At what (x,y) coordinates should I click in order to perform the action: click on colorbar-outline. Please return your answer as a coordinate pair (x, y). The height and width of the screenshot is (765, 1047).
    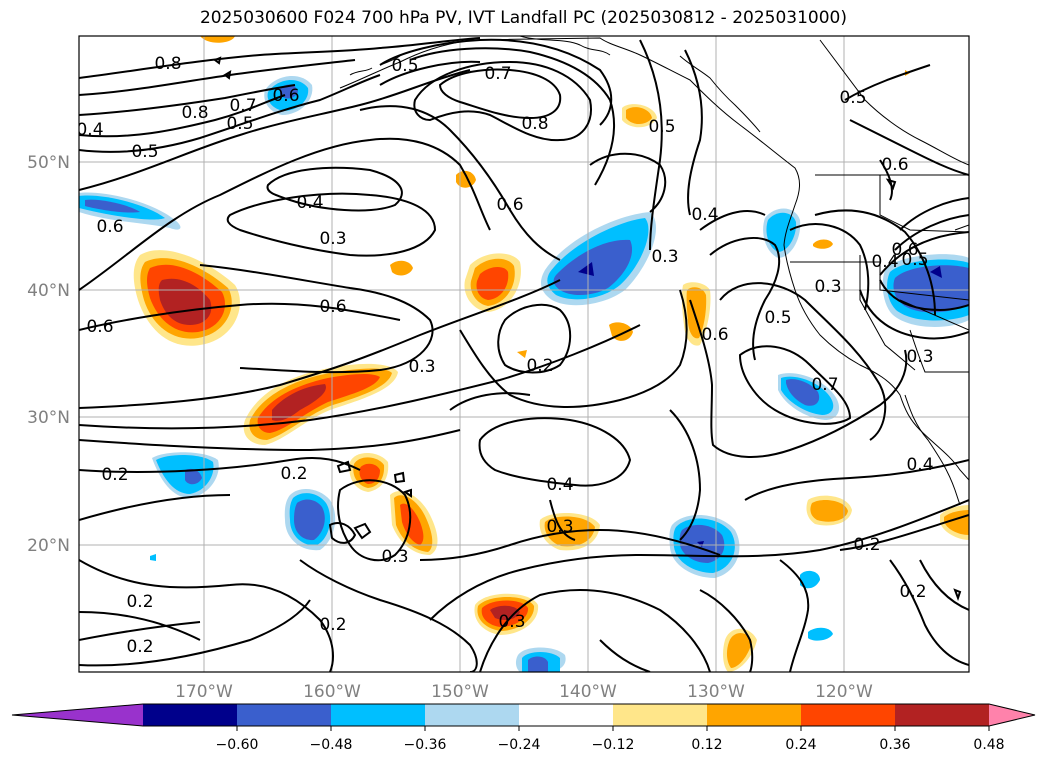
    Looking at the image, I should click on (523, 715).